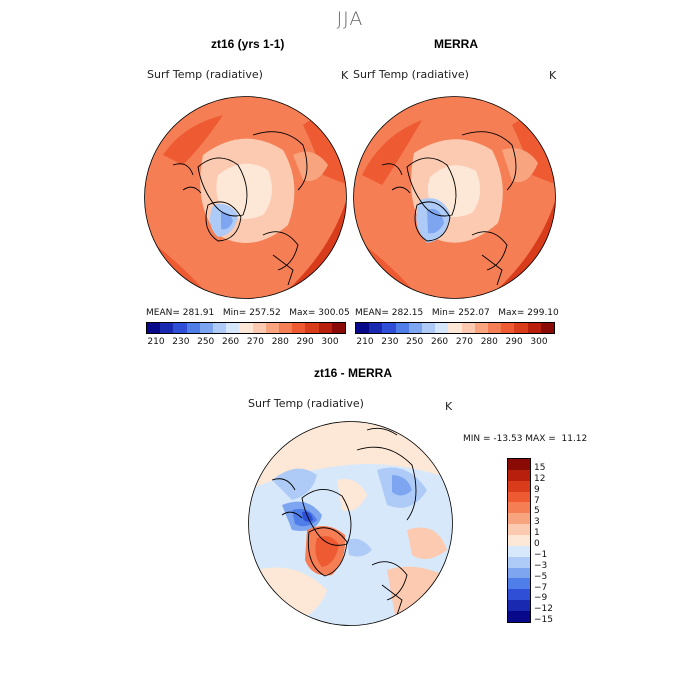 This screenshot has height=700, width=700. I want to click on polar-map-difference, so click(350, 523).